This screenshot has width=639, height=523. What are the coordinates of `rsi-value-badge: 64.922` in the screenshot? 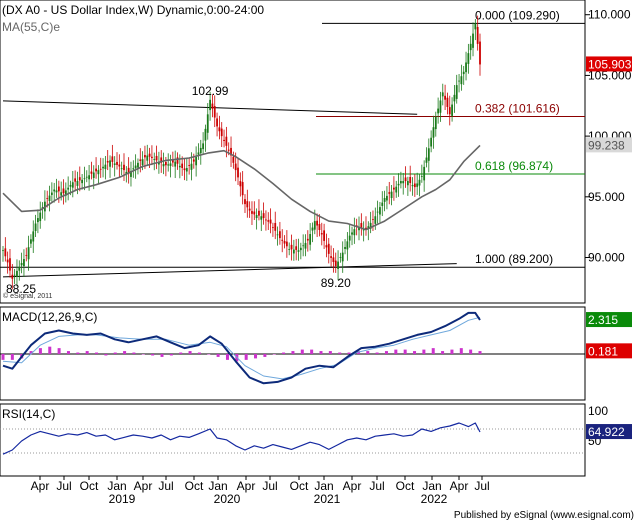 It's located at (606, 432).